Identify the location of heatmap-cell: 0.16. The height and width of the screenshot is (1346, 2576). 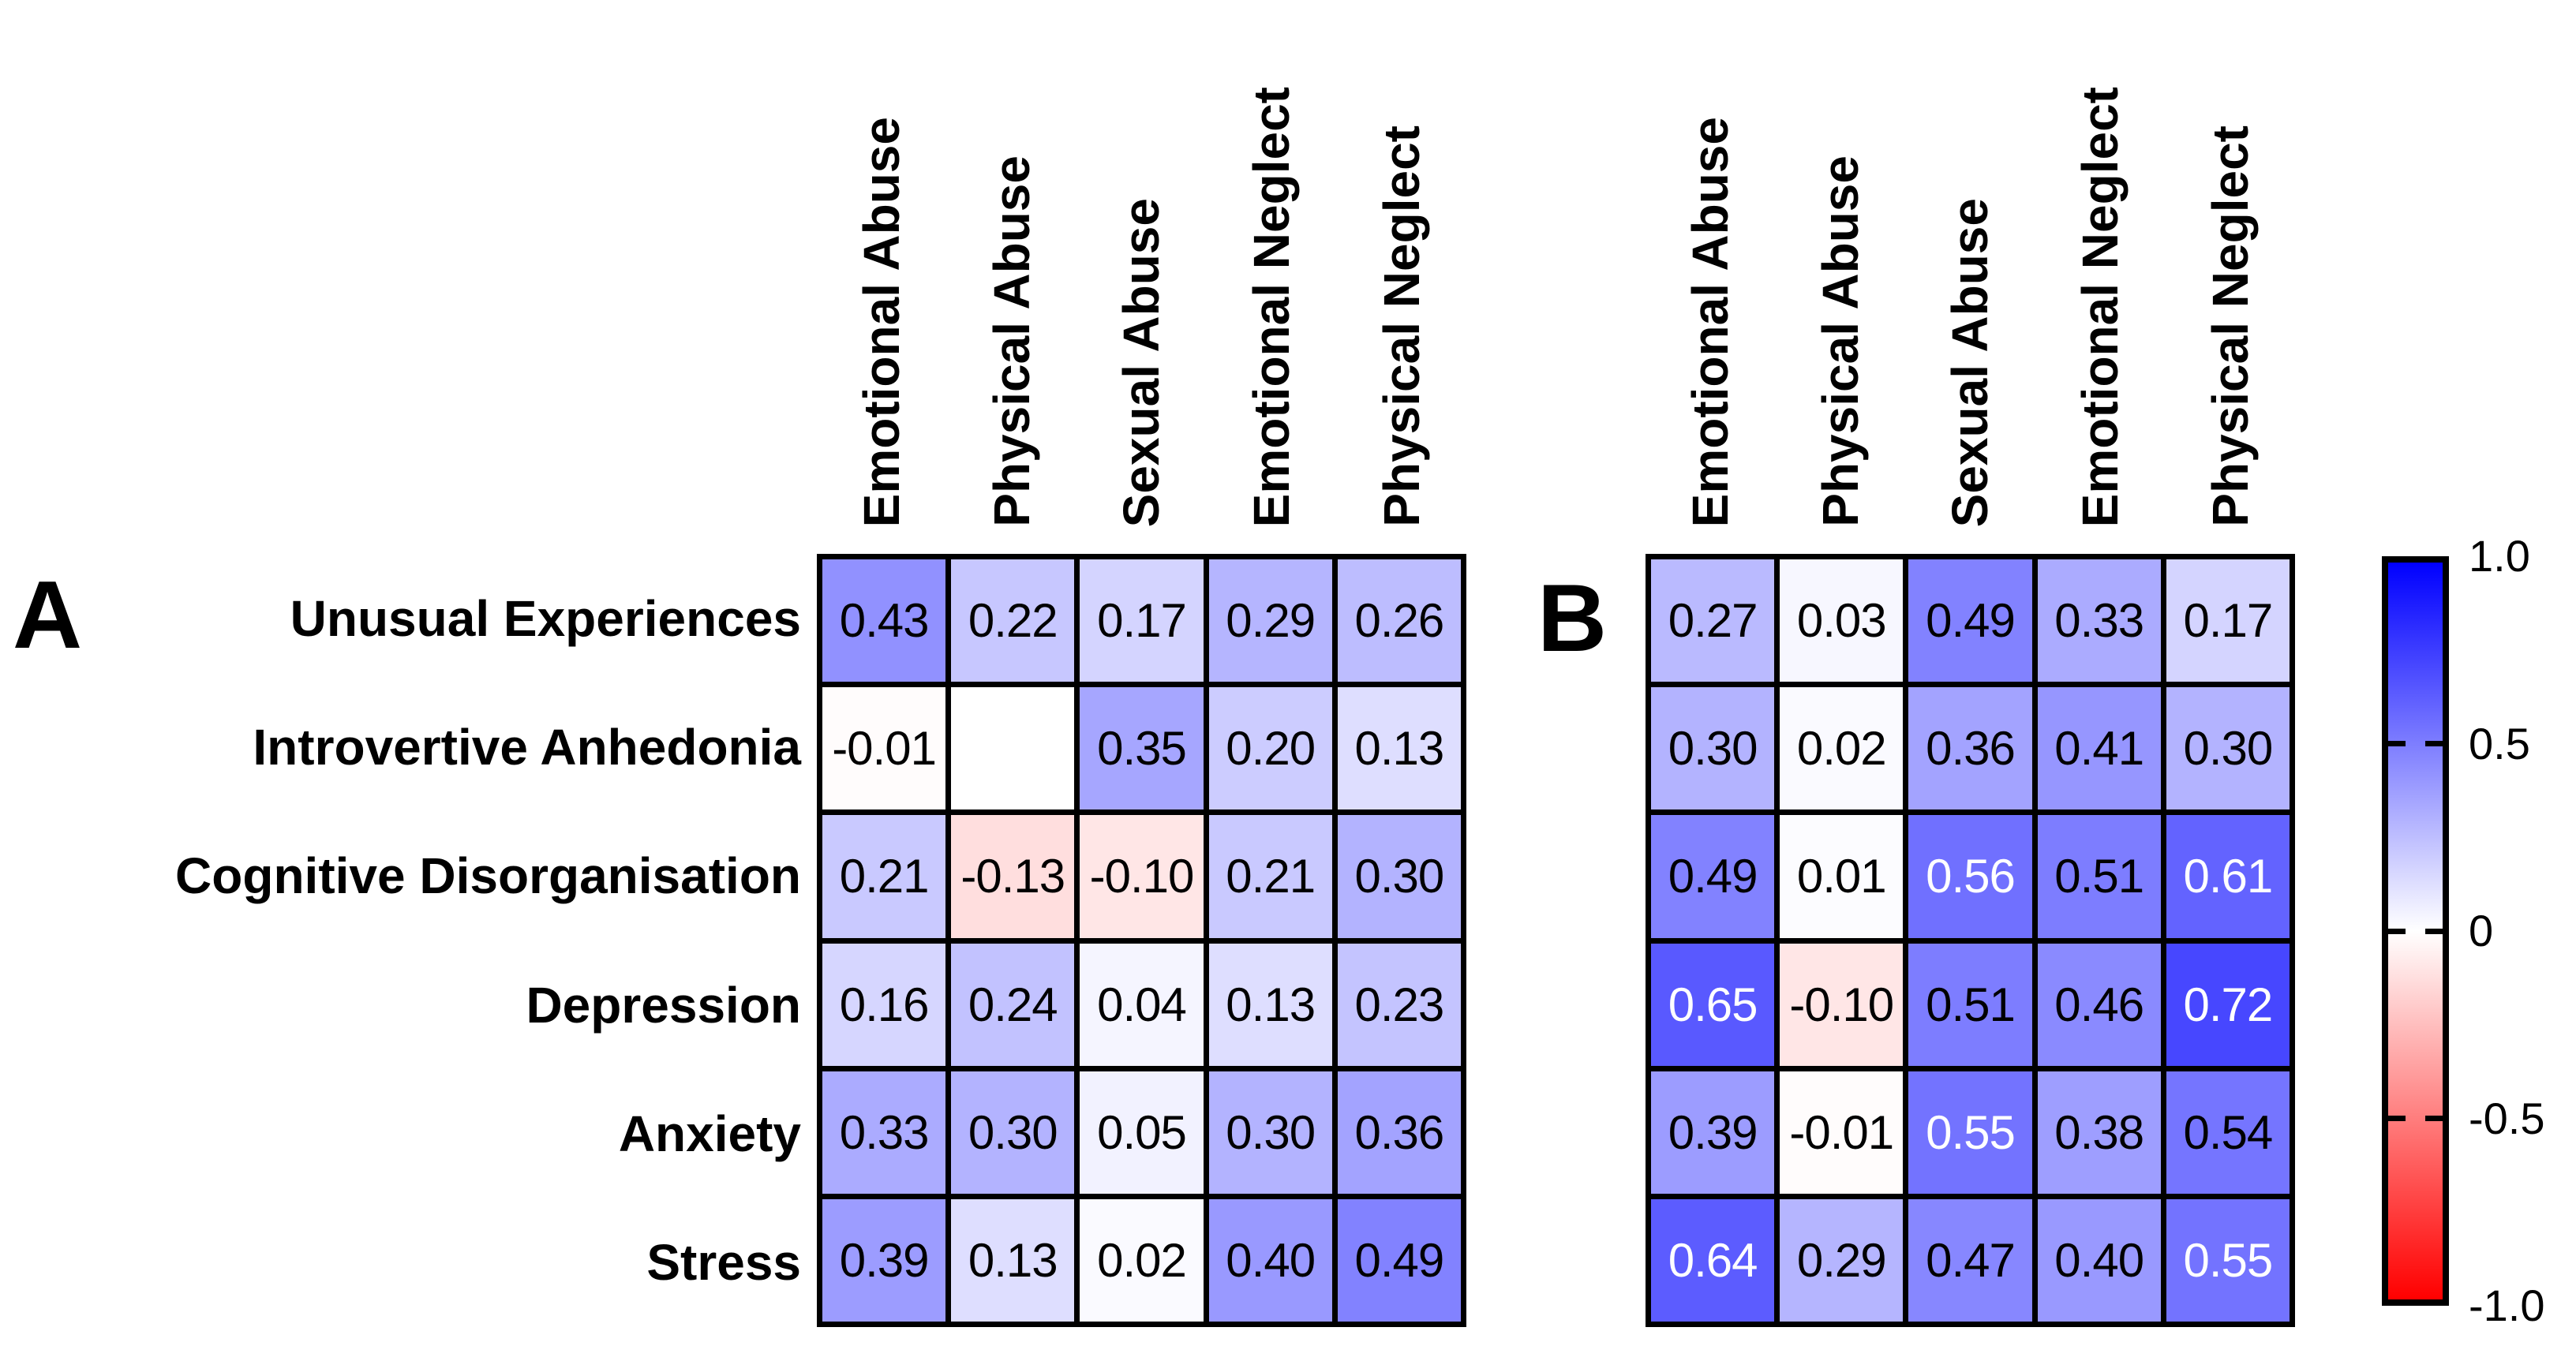
(884, 1004).